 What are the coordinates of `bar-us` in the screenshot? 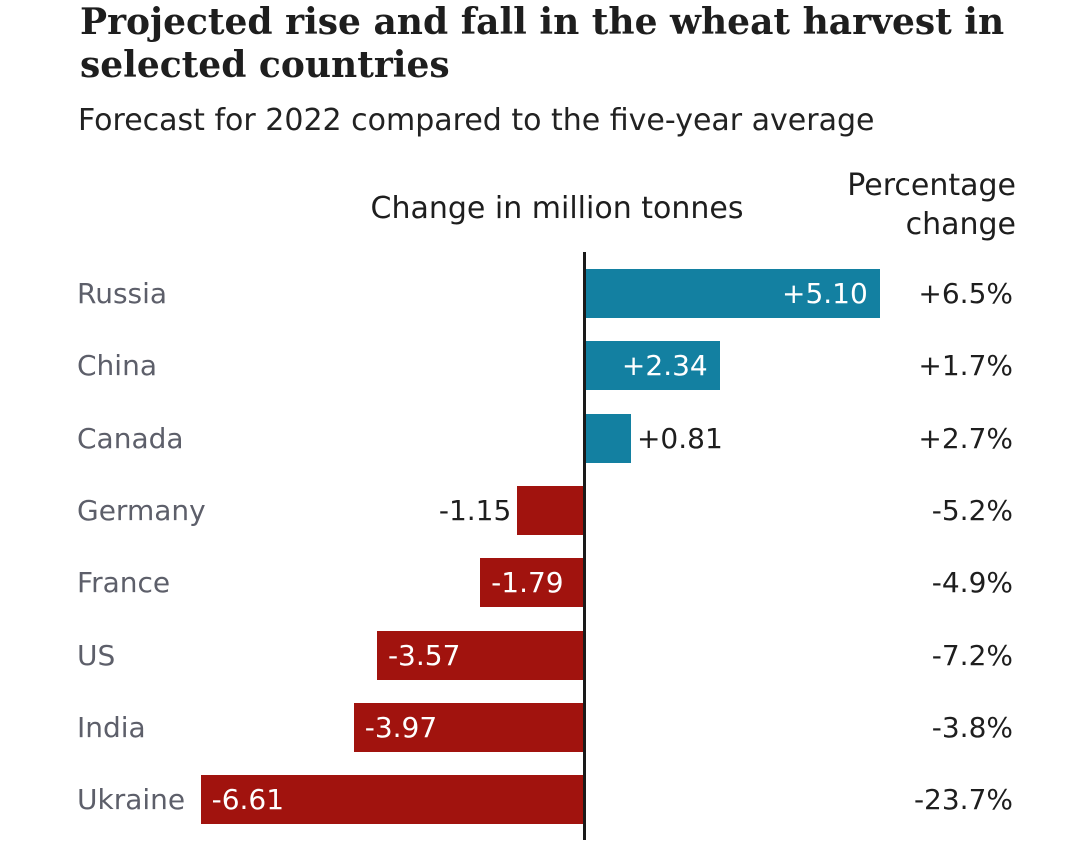 It's located at (480, 655).